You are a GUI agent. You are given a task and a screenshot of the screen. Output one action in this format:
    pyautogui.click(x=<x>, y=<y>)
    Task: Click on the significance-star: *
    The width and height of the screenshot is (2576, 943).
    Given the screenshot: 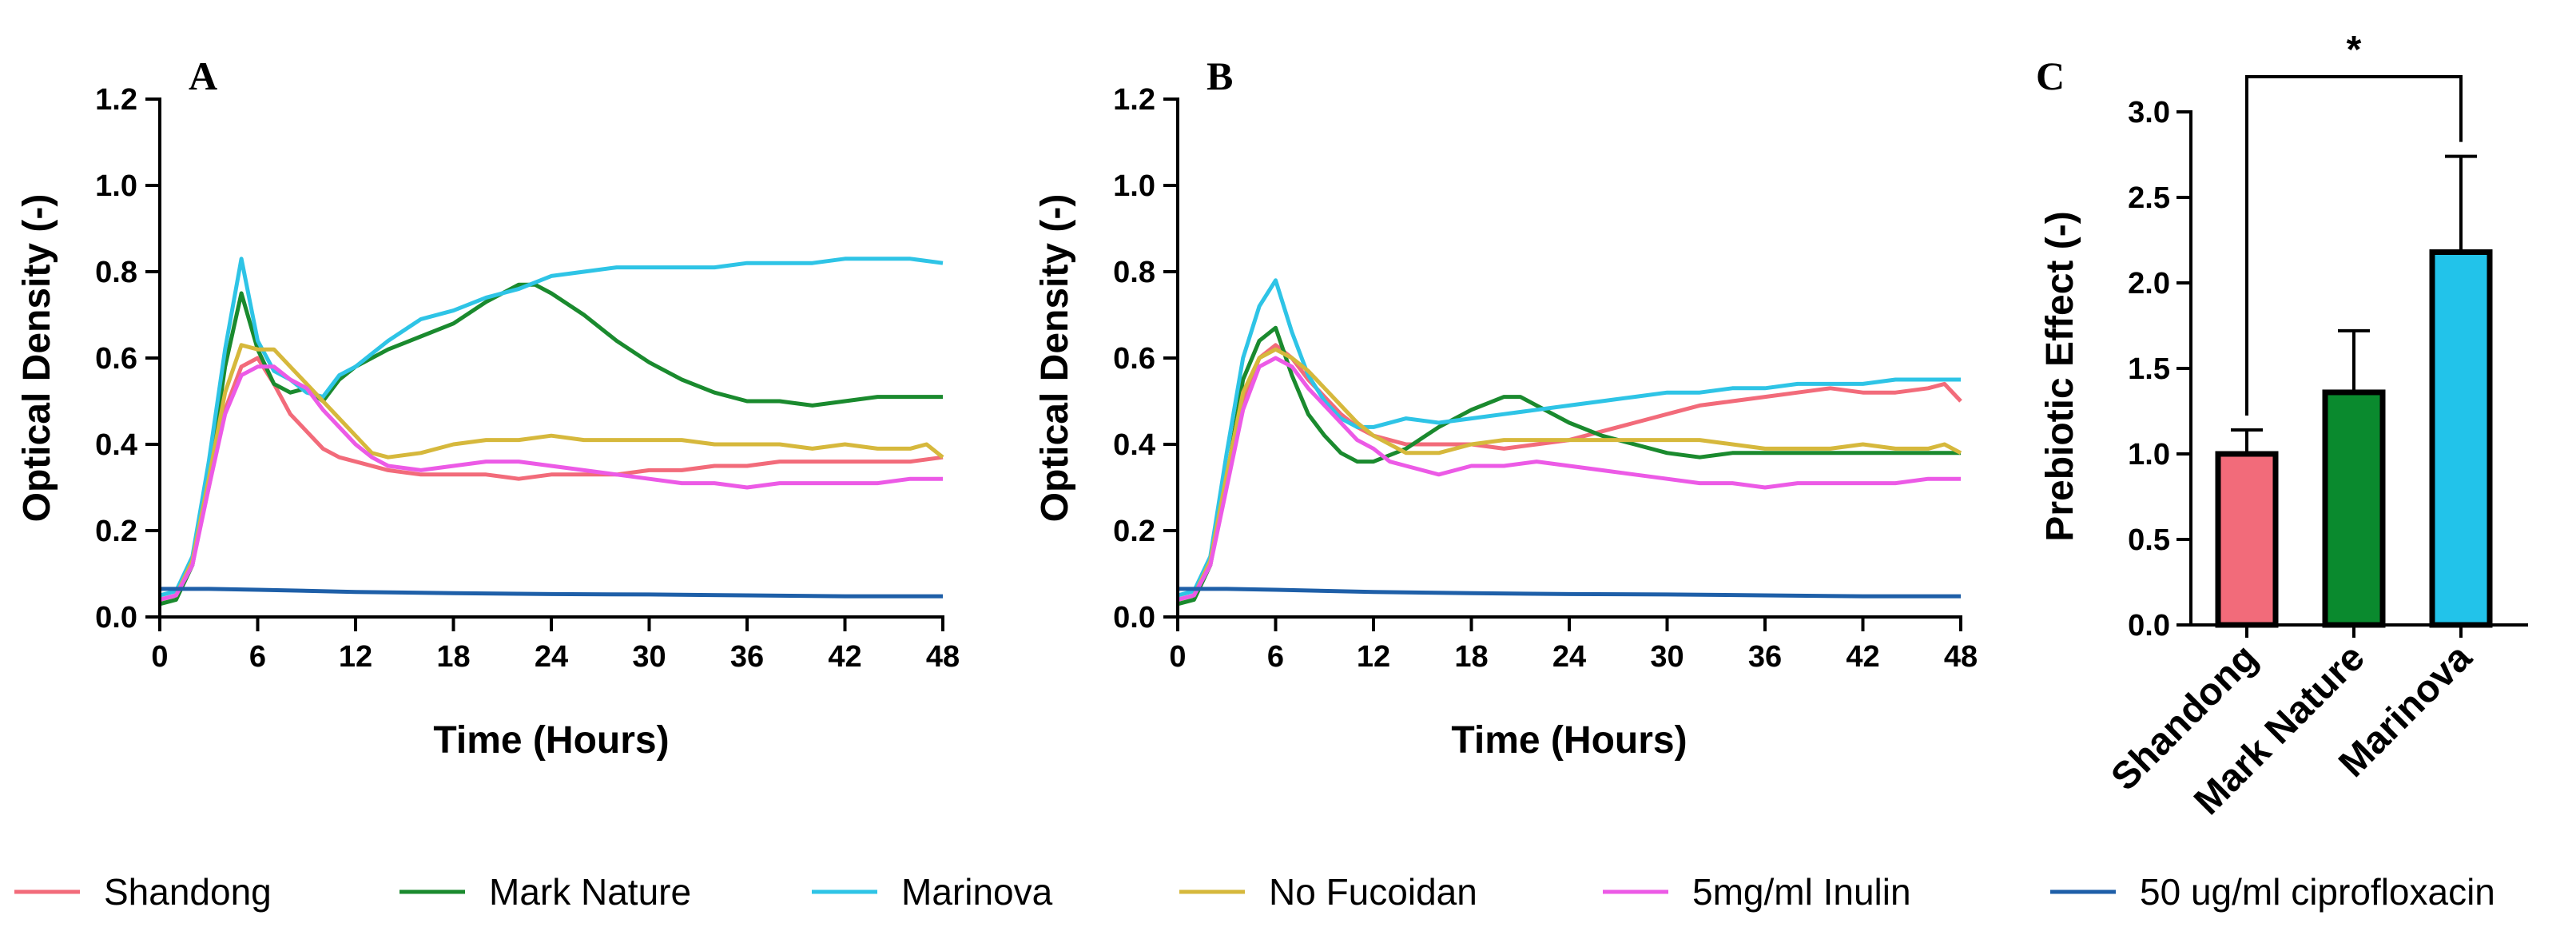 What is the action you would take?
    pyautogui.click(x=2354, y=50)
    